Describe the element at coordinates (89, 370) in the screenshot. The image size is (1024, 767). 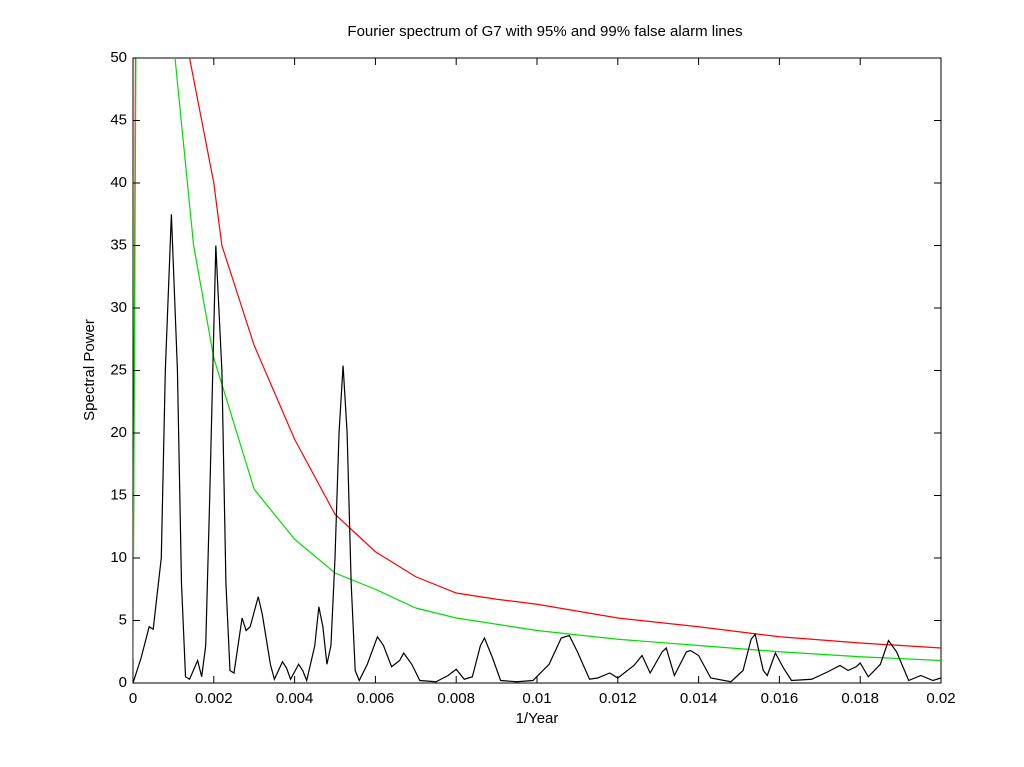
I see `y-axis-label: Spectral Power` at that location.